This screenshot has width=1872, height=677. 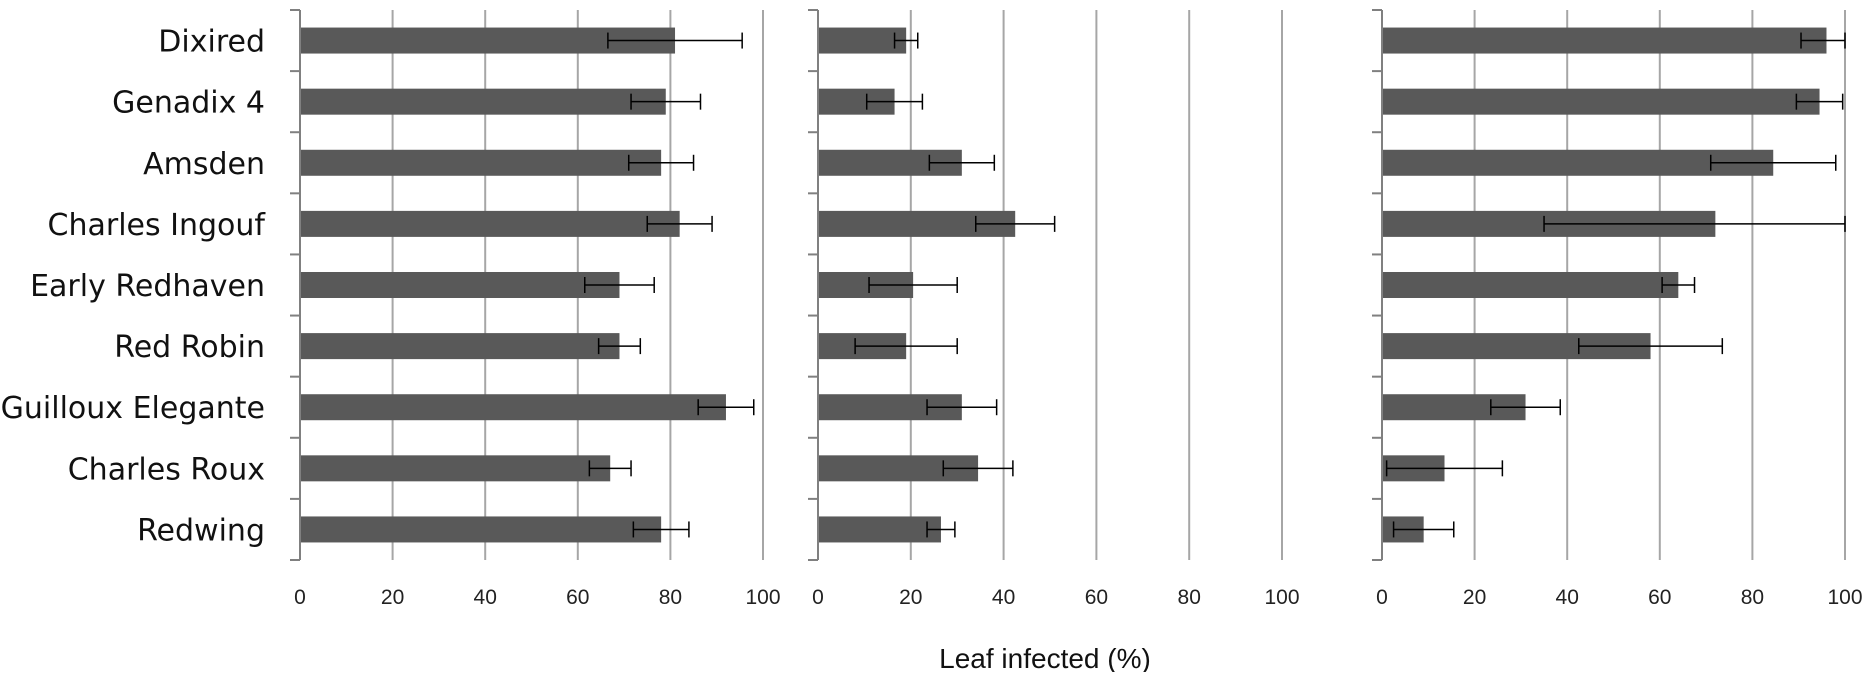 I want to click on category-label: Red Robin, so click(x=189, y=347).